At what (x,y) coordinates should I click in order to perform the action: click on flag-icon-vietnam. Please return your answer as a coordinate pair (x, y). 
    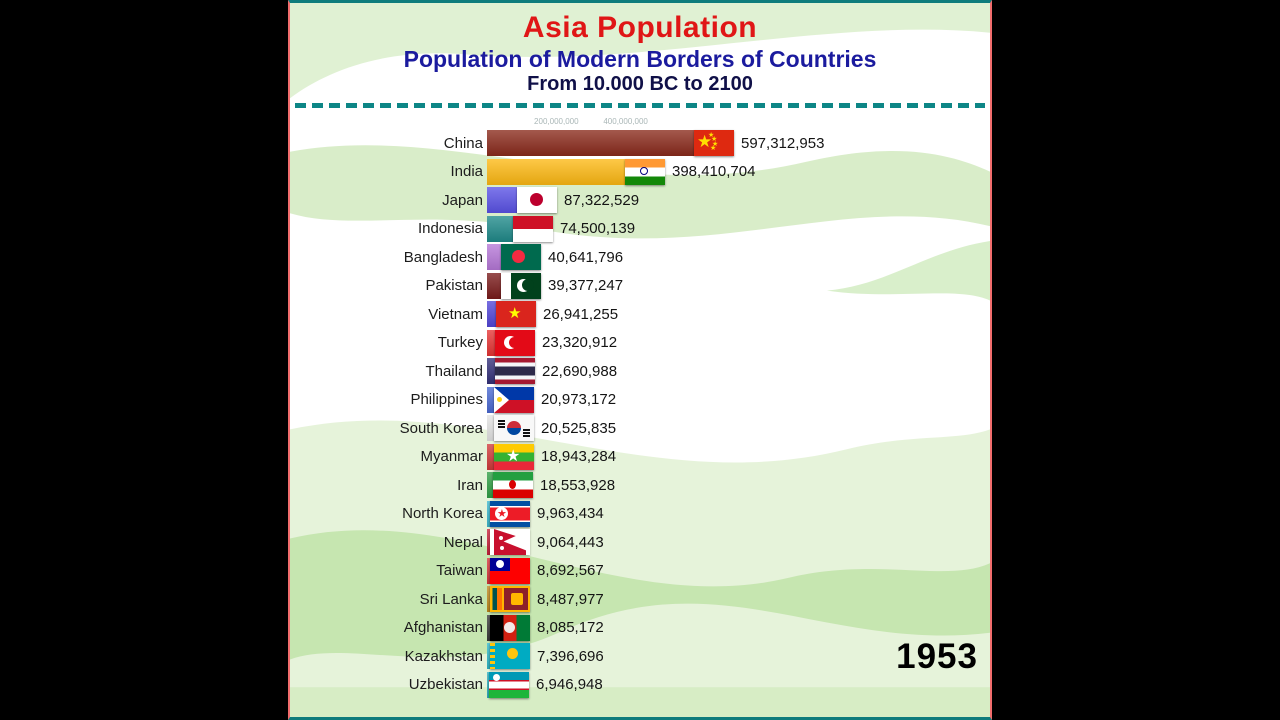
    Looking at the image, I should click on (516, 314).